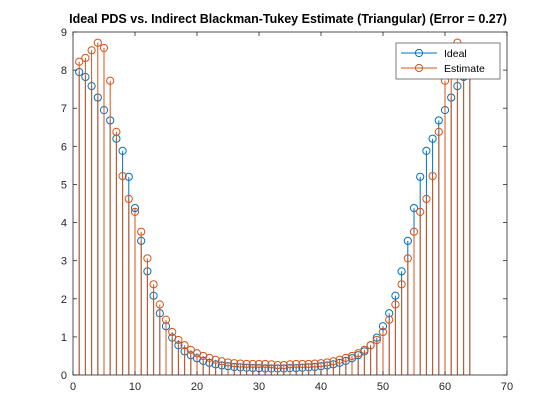  Describe the element at coordinates (73, 387) in the screenshot. I see `x-tick-label: 0` at that location.